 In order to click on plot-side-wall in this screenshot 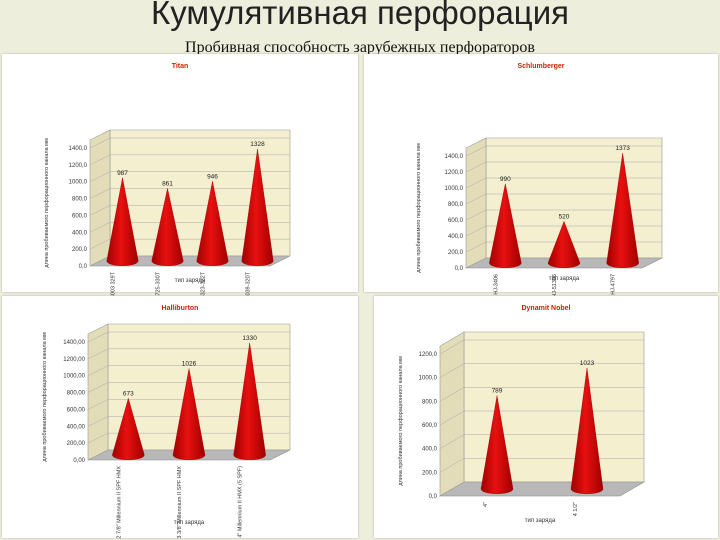, I will do `click(452, 414)`.